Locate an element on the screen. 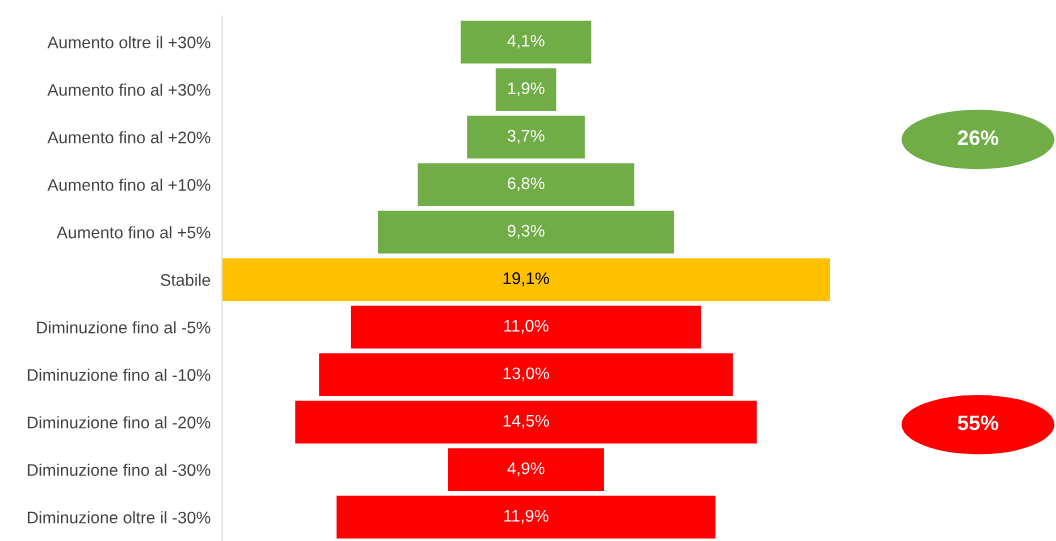 The height and width of the screenshot is (541, 1056). data-label: 4,9% is located at coordinates (526, 469).